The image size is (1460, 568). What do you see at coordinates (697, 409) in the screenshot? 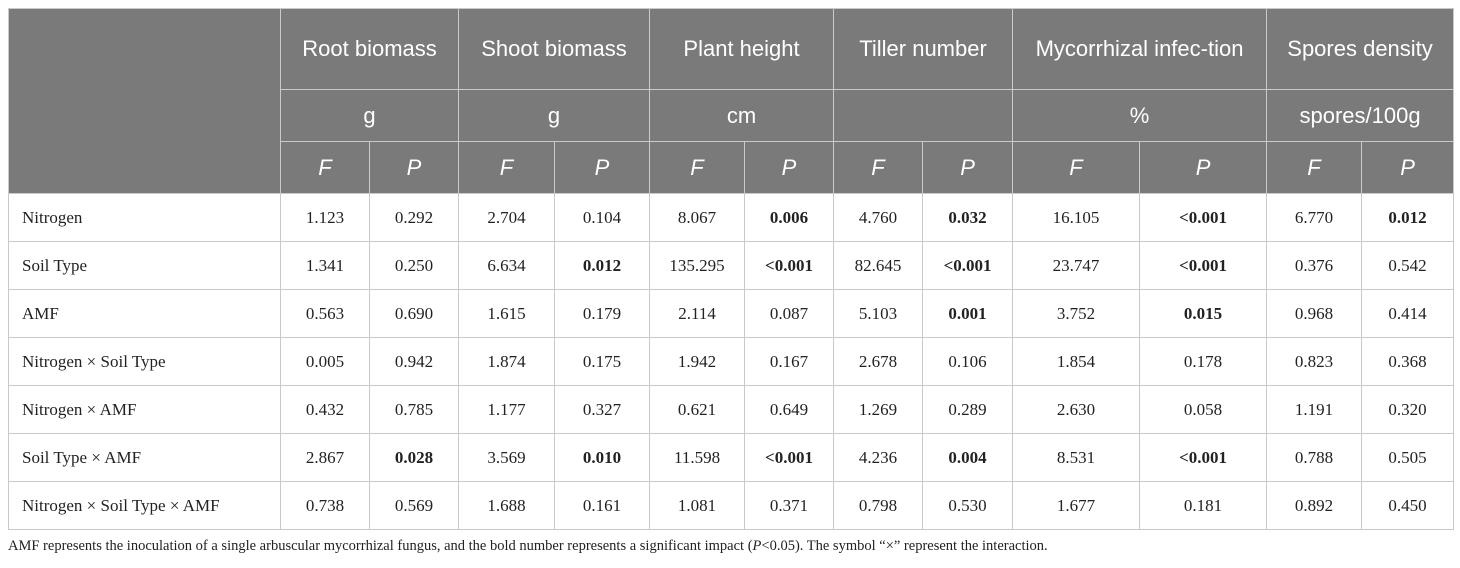
I see `f-value-cell: 0.621` at bounding box center [697, 409].